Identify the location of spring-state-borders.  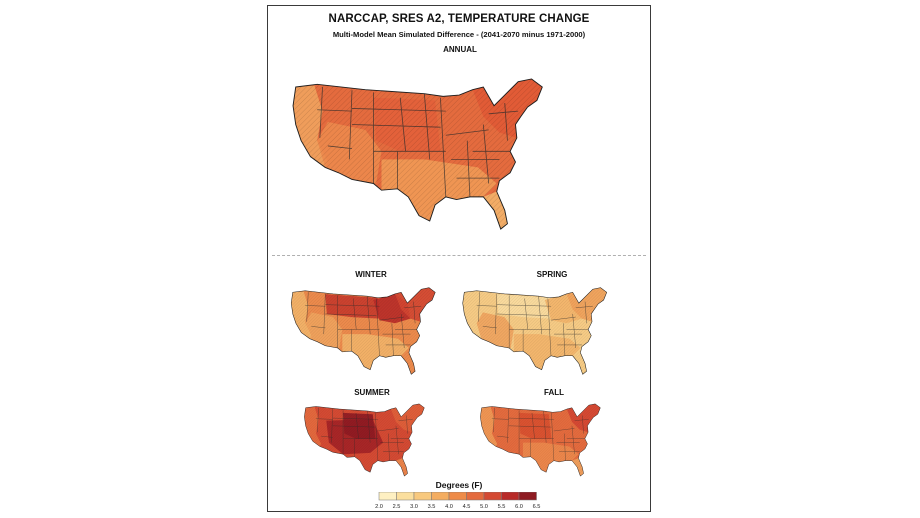
(534, 324).